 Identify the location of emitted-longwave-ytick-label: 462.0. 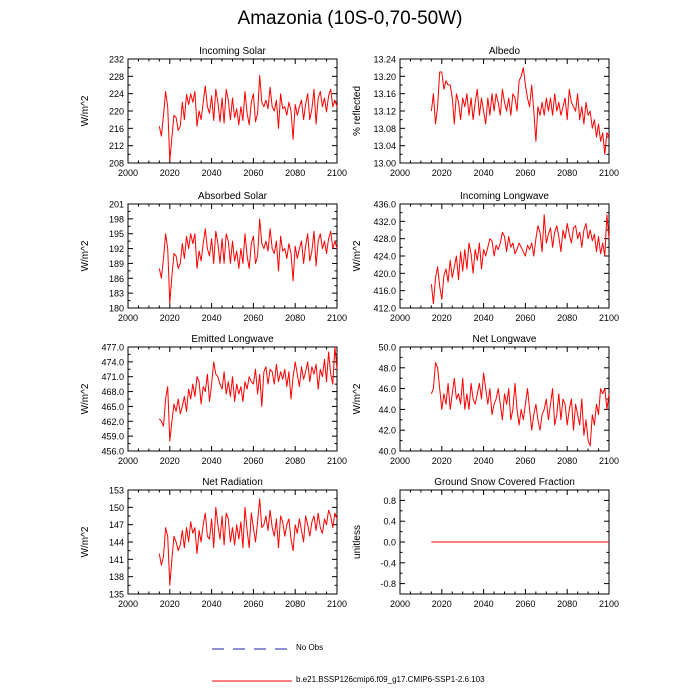
(112, 422).